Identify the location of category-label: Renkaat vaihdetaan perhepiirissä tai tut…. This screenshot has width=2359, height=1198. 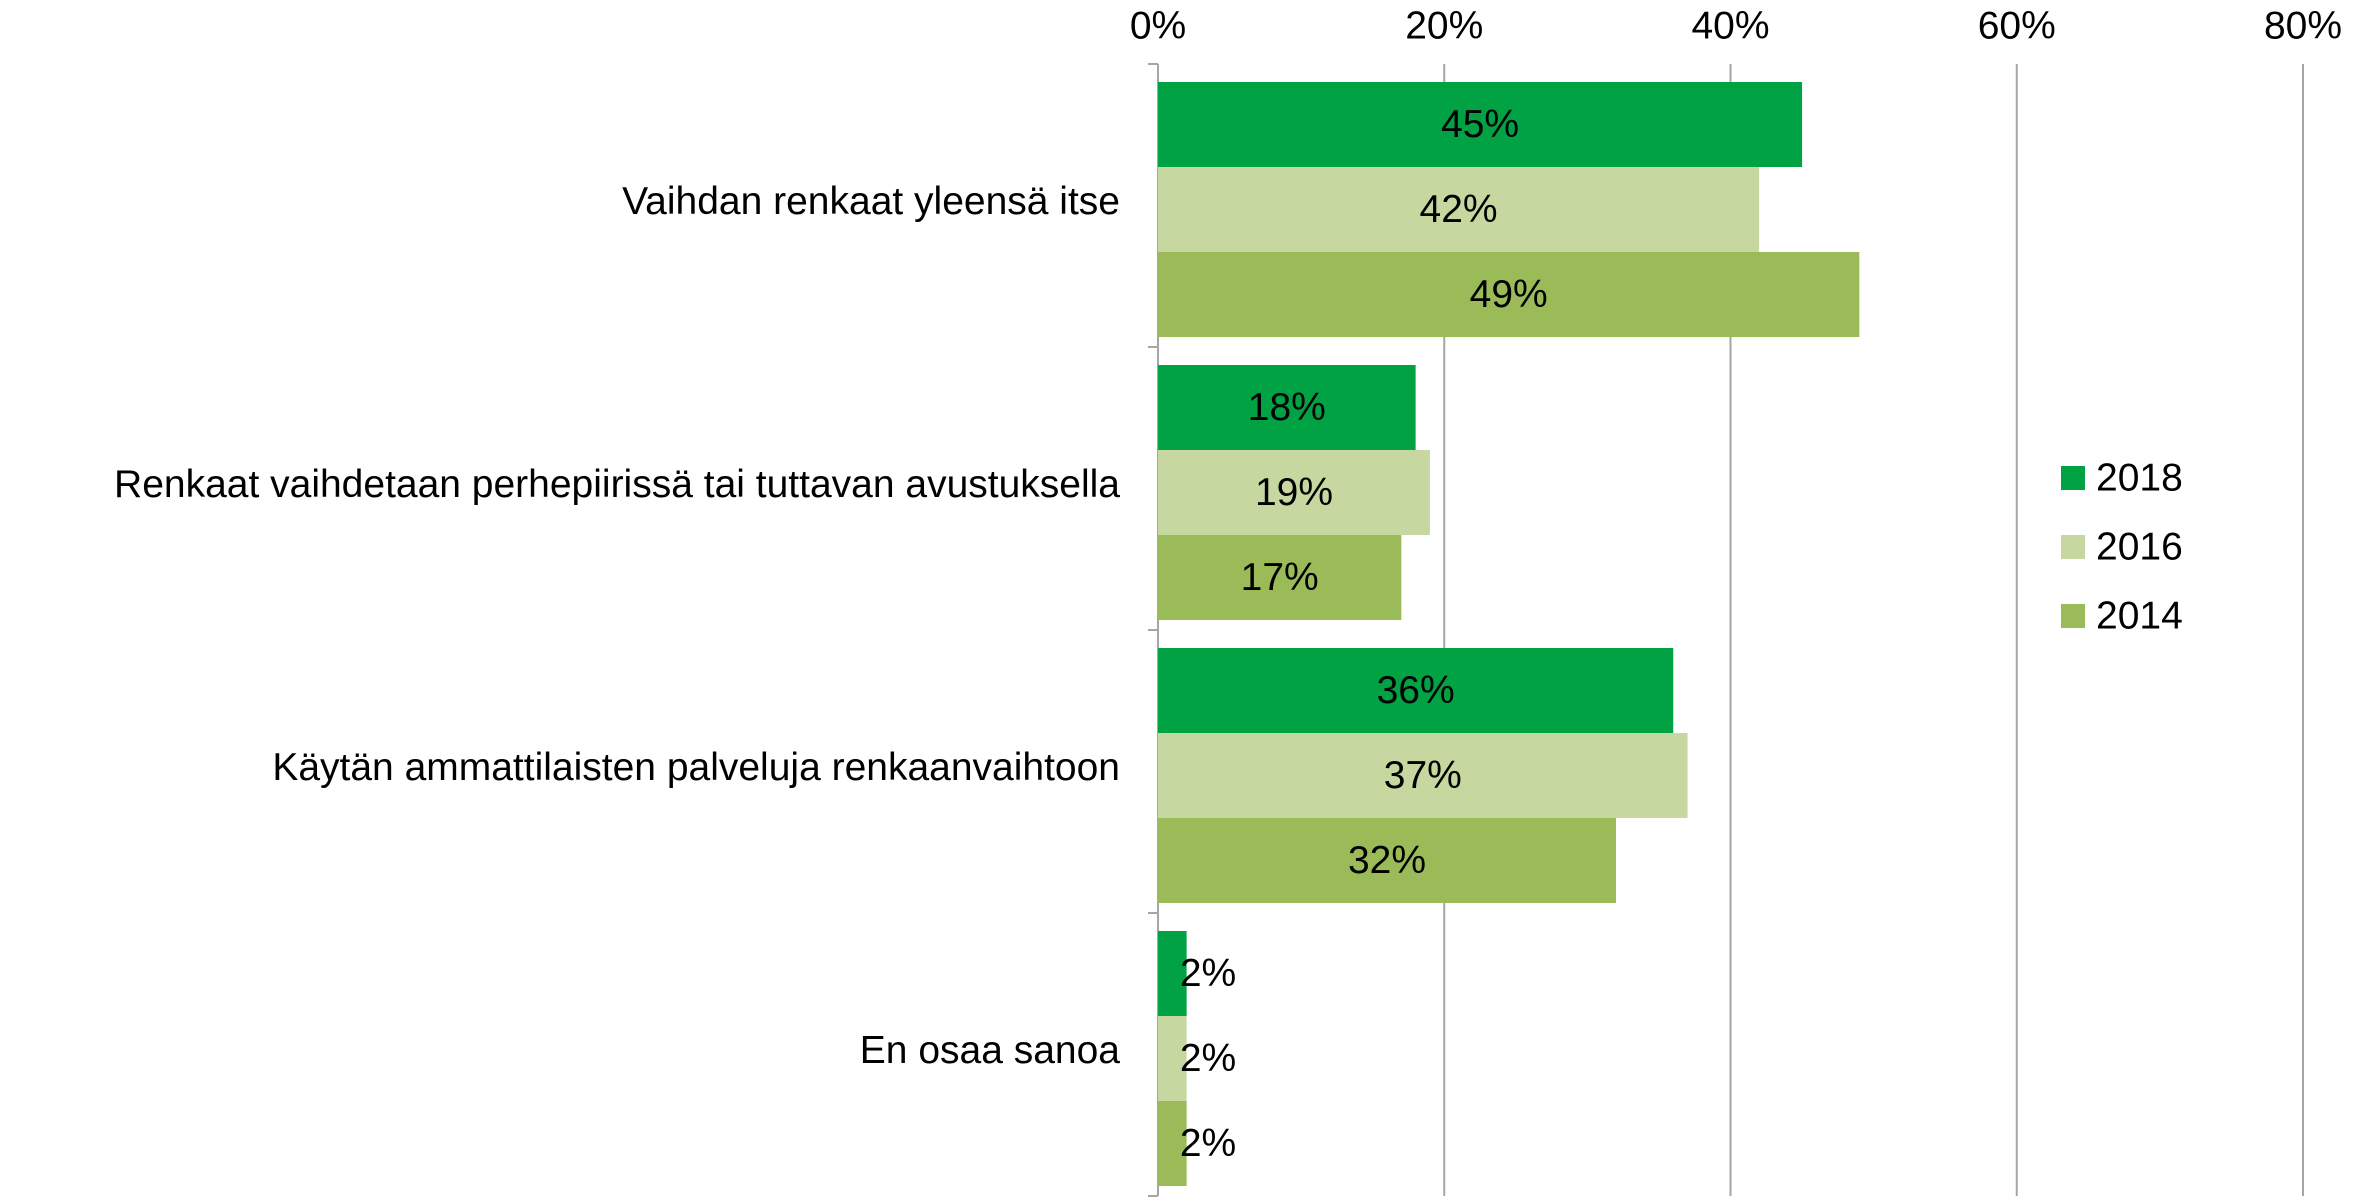
(617, 484).